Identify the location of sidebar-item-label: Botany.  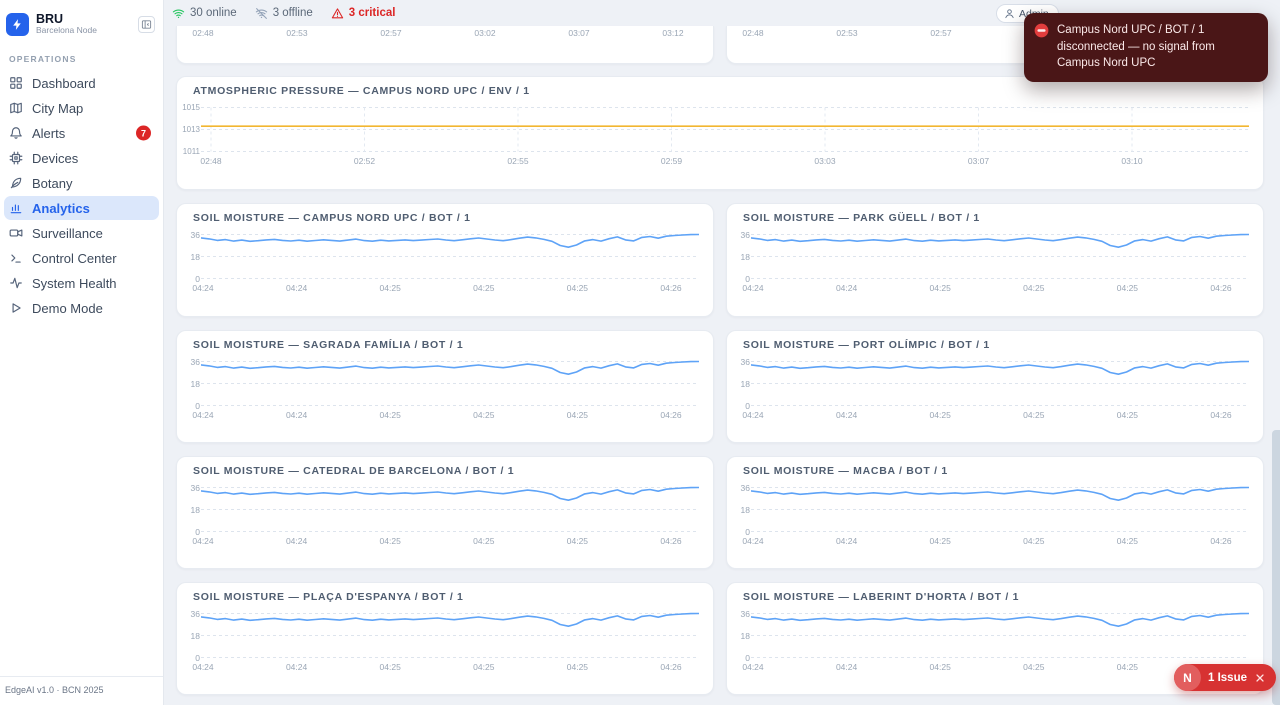
(52, 183).